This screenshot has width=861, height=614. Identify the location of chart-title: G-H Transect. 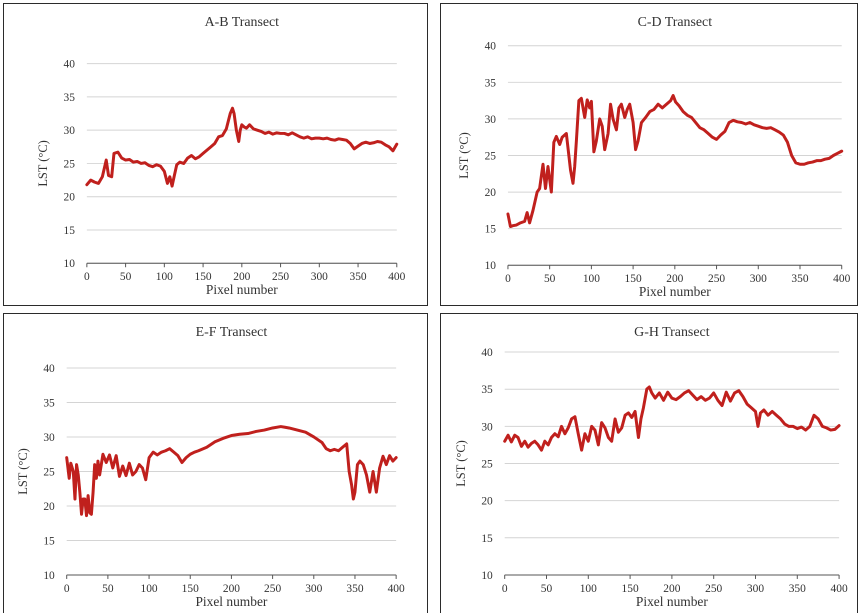
(672, 332).